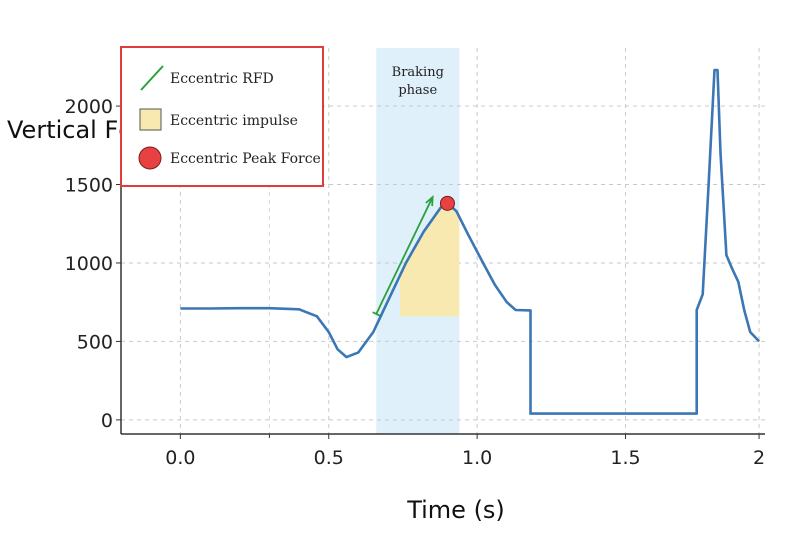 The height and width of the screenshot is (548, 797). Describe the element at coordinates (759, 458) in the screenshot. I see `x-tick-label: 2` at that location.